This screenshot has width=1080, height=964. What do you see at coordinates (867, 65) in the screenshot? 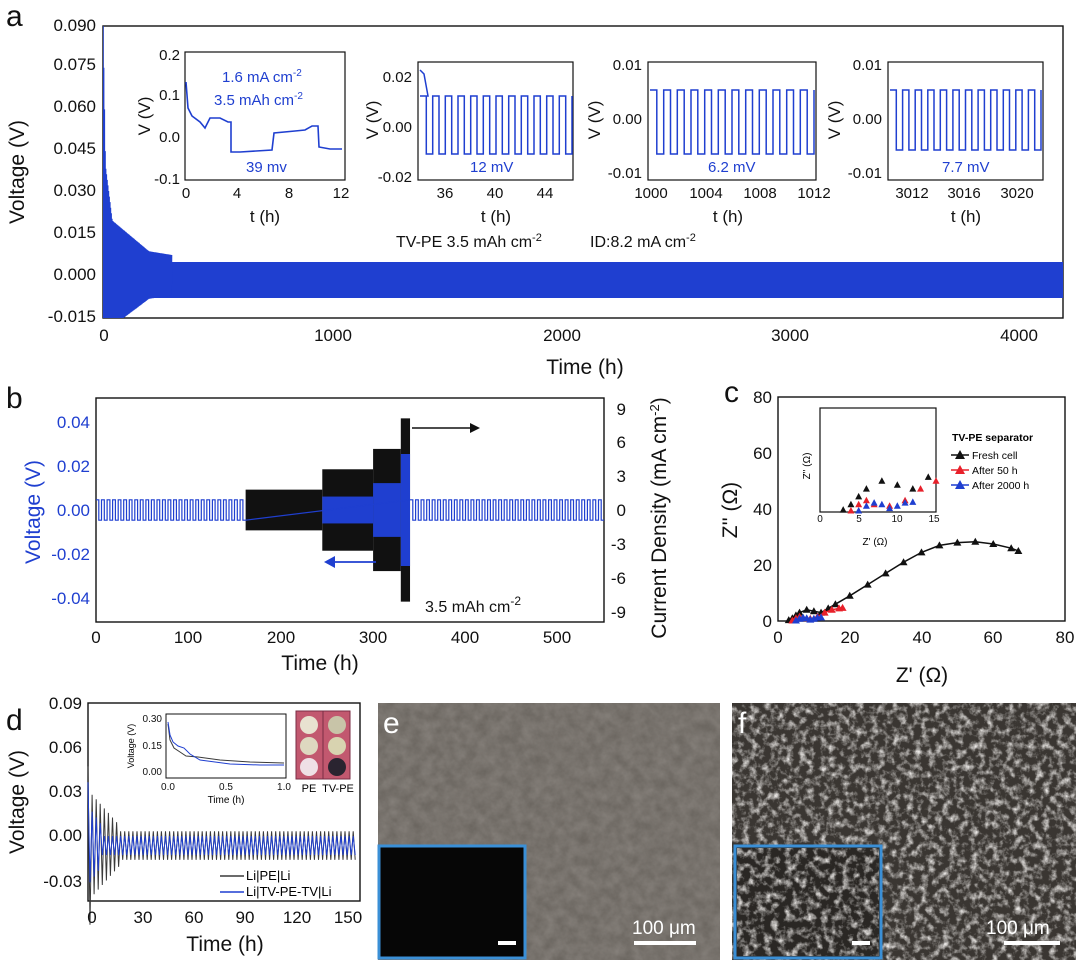
I see `y-tick-label: 0.01` at bounding box center [867, 65].